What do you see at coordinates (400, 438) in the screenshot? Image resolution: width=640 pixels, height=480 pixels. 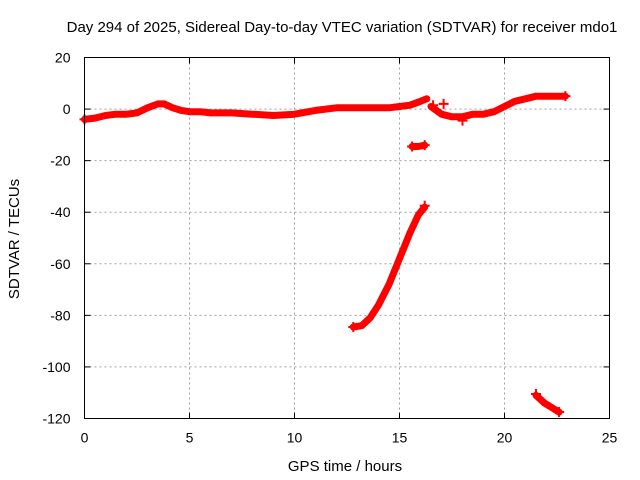 I see `x-tick-label: 15` at bounding box center [400, 438].